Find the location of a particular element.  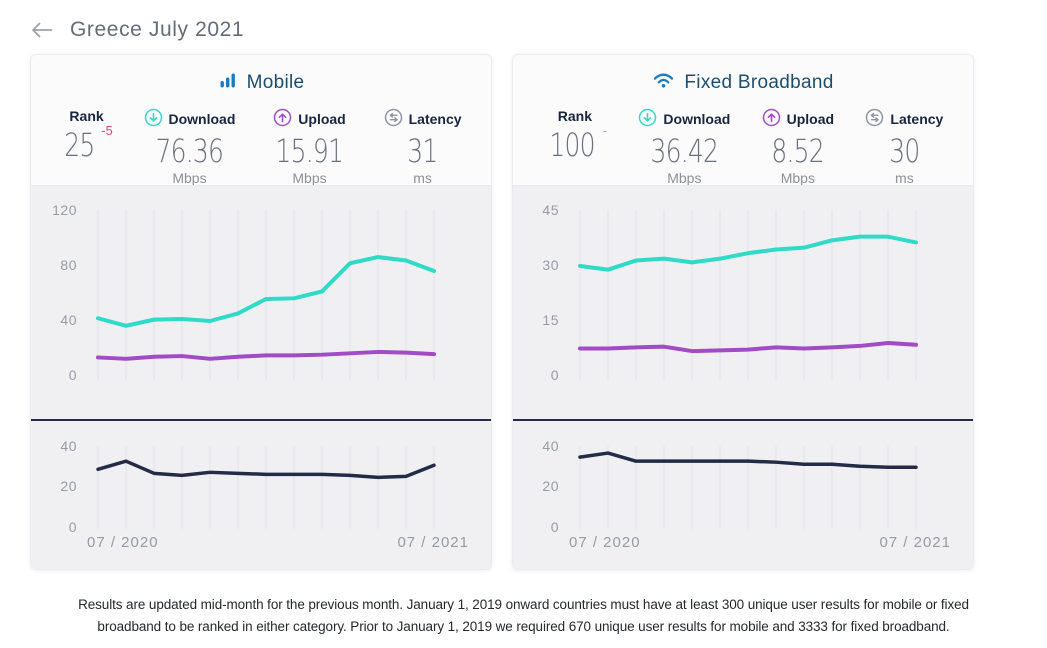

fixed-latency-plot is located at coordinates (743, 495).